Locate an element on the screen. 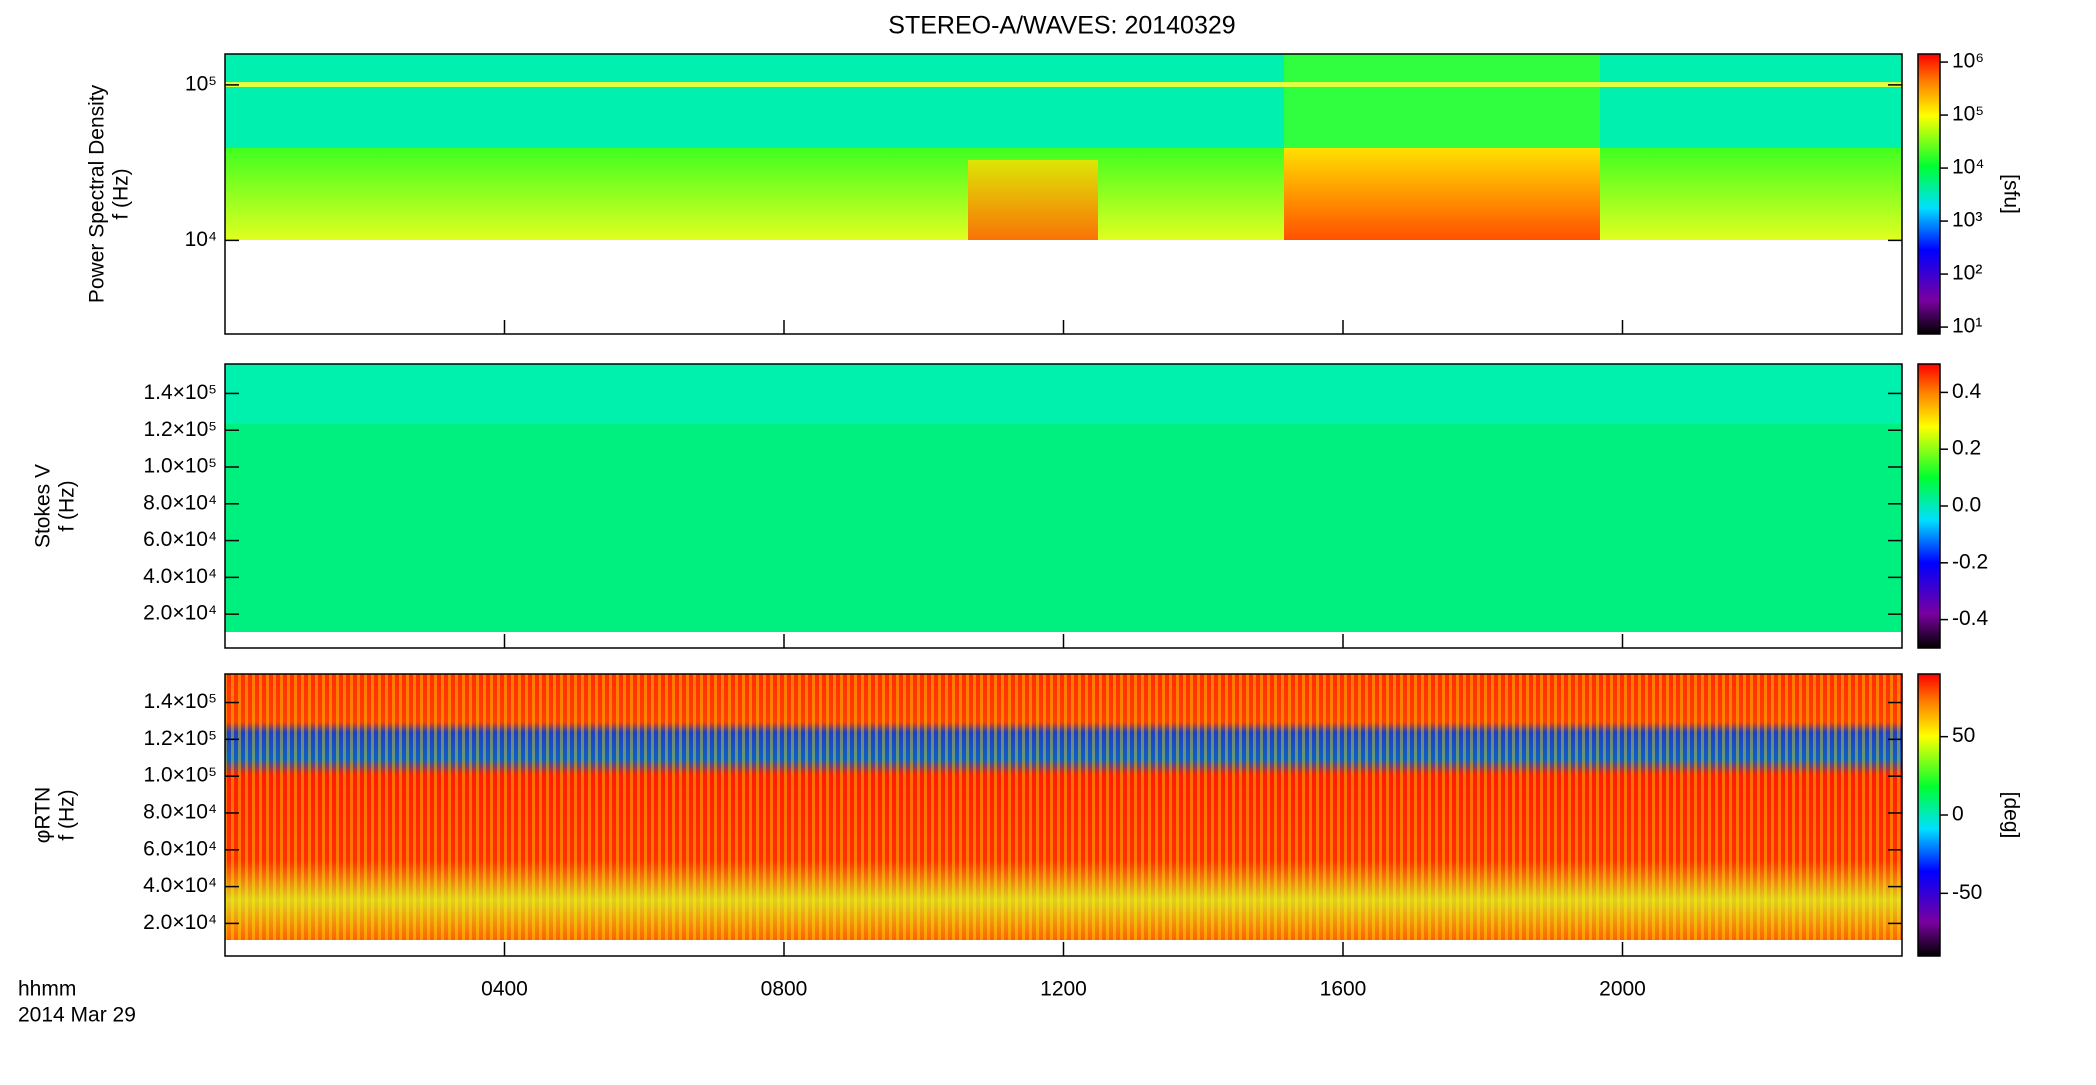 The height and width of the screenshot is (1085, 2096). x-tick-label: 1600 is located at coordinates (1343, 989).